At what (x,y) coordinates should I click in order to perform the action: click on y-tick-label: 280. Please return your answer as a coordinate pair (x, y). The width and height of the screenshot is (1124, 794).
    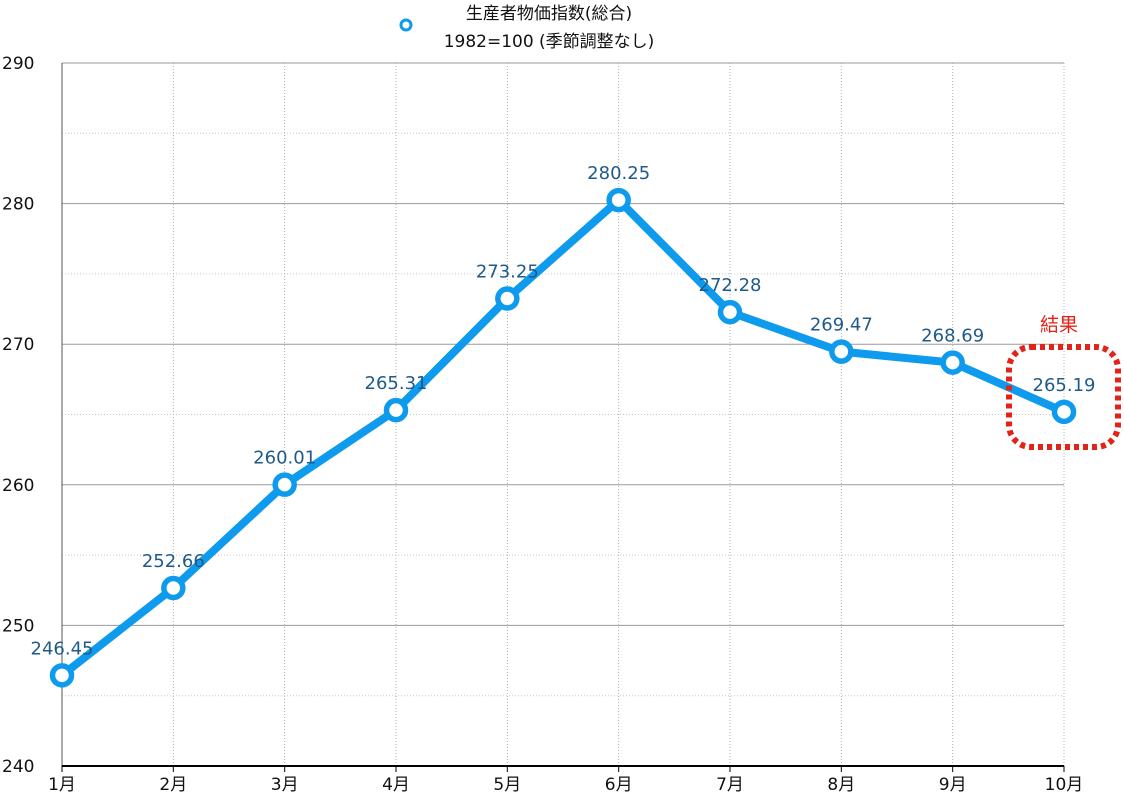
    Looking at the image, I should click on (18, 205).